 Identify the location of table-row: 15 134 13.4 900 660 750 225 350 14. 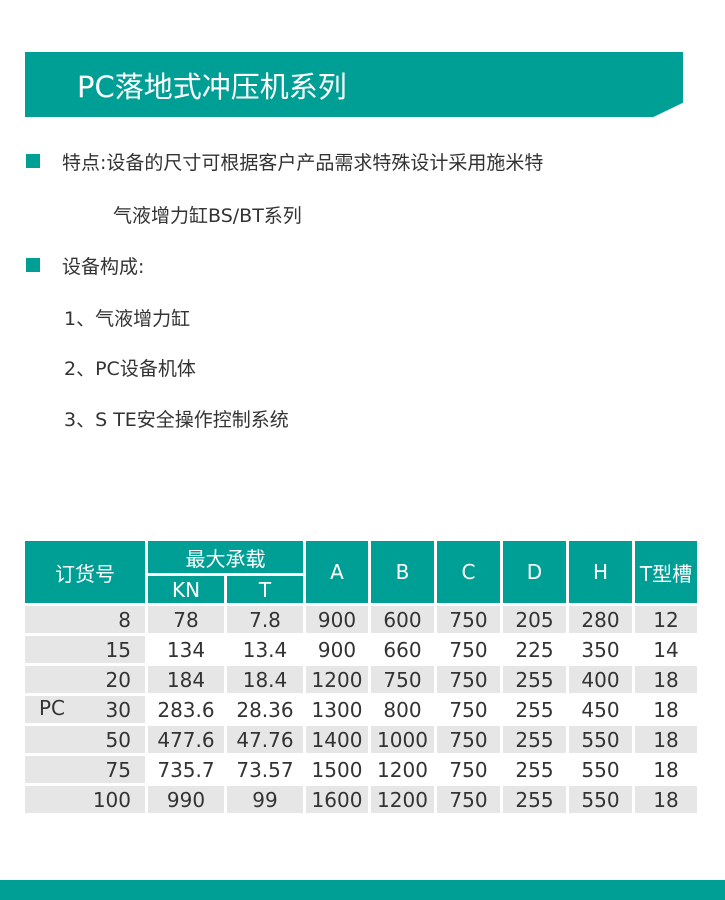
(361, 649).